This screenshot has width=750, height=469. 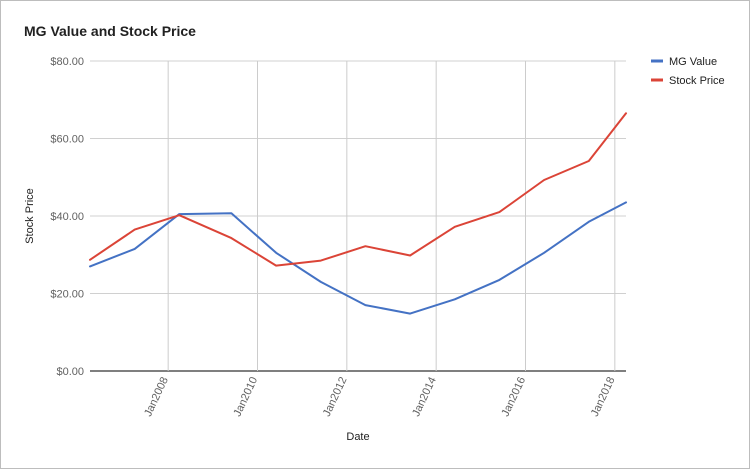 What do you see at coordinates (697, 81) in the screenshot?
I see `legend-label: Stock Price` at bounding box center [697, 81].